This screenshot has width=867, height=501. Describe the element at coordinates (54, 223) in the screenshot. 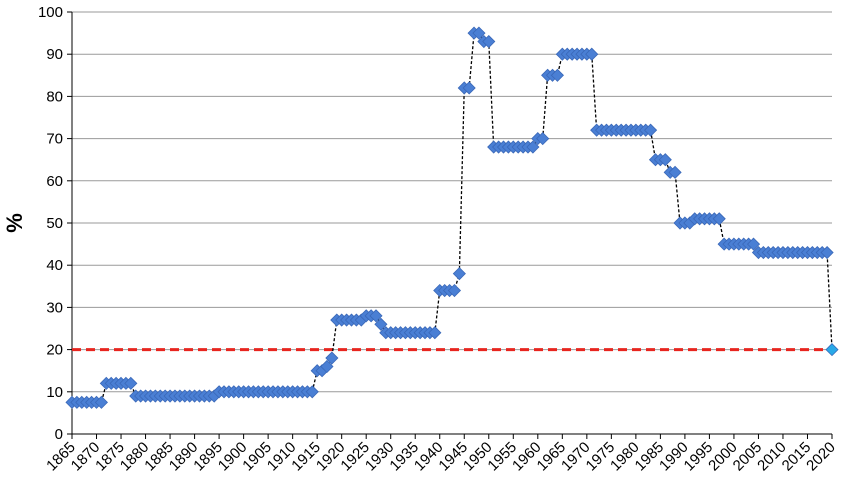

I see `y-tick-label: 50` at that location.